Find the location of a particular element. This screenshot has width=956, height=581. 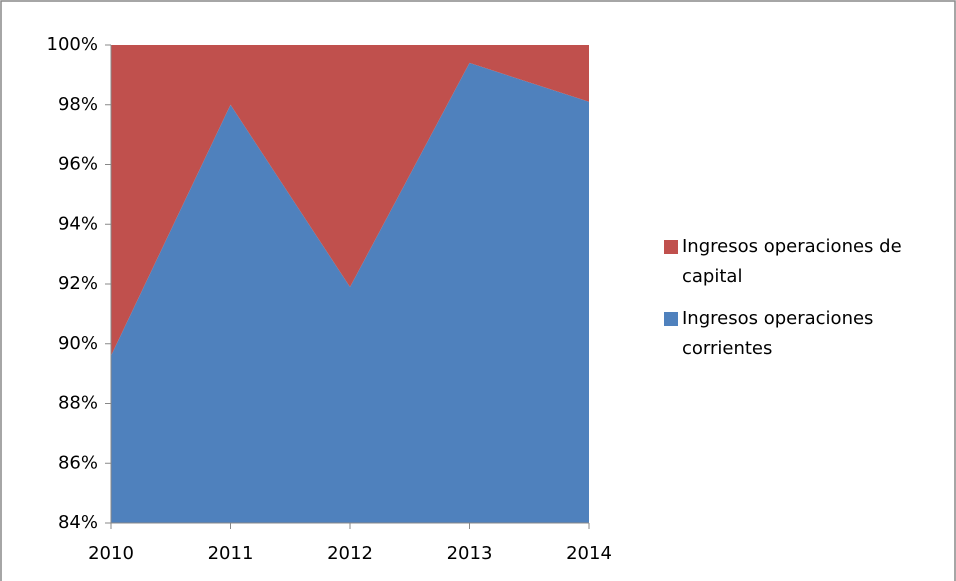

y-tick-label: 88% is located at coordinates (78, 403).